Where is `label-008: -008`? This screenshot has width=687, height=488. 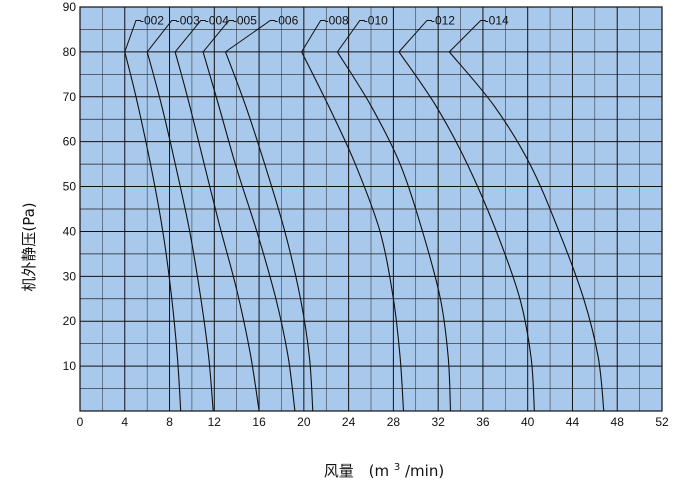 label-008: -008 is located at coordinates (337, 20).